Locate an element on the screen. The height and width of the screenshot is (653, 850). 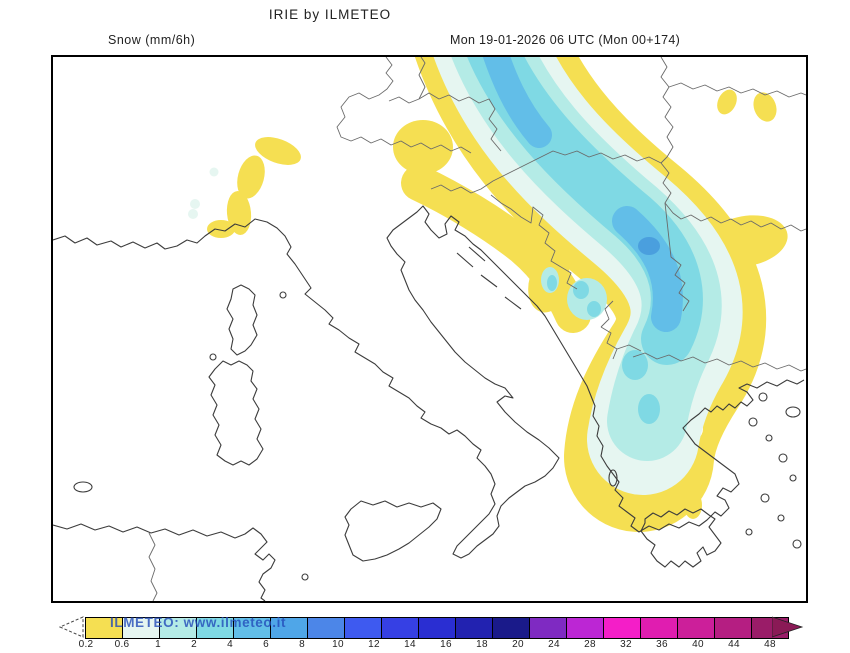
validity-label: Mon 19-01-2026 06 UTC (Mon 00+174) is located at coordinates (565, 40).